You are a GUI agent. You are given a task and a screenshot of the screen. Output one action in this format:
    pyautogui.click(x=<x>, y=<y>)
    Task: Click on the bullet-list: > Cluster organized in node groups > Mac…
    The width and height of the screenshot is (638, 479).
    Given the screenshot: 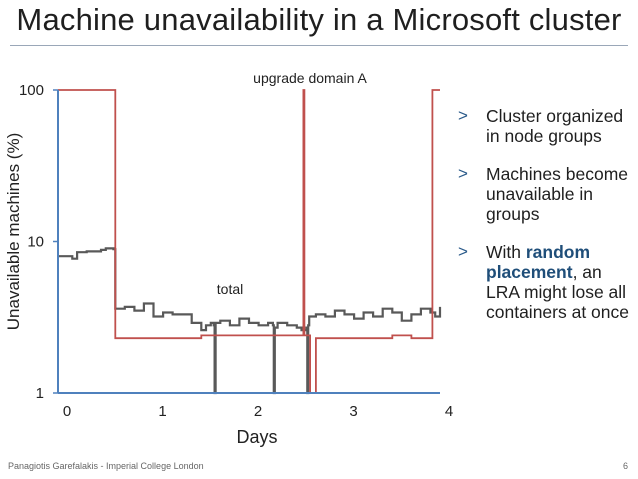 What is the action you would take?
    pyautogui.click(x=545, y=223)
    